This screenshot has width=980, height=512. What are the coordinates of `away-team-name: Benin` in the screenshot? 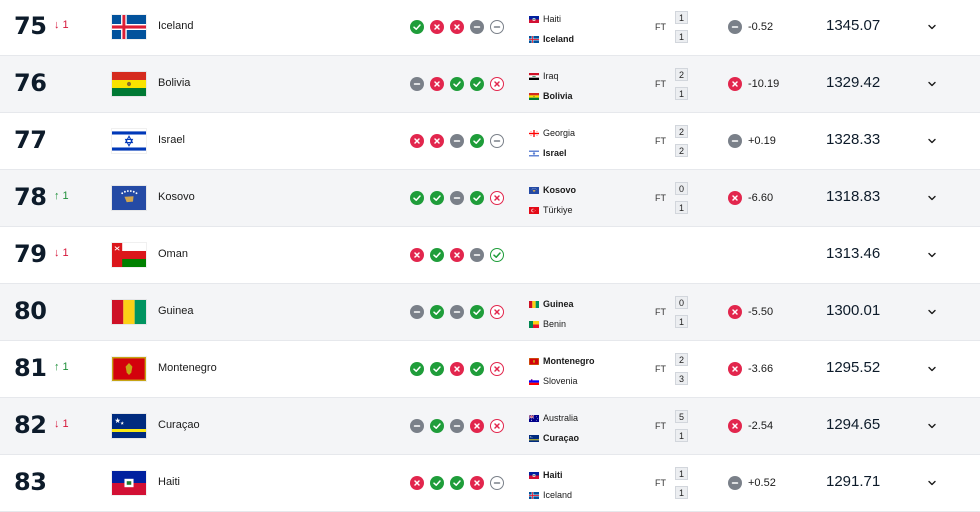 It's located at (555, 324).